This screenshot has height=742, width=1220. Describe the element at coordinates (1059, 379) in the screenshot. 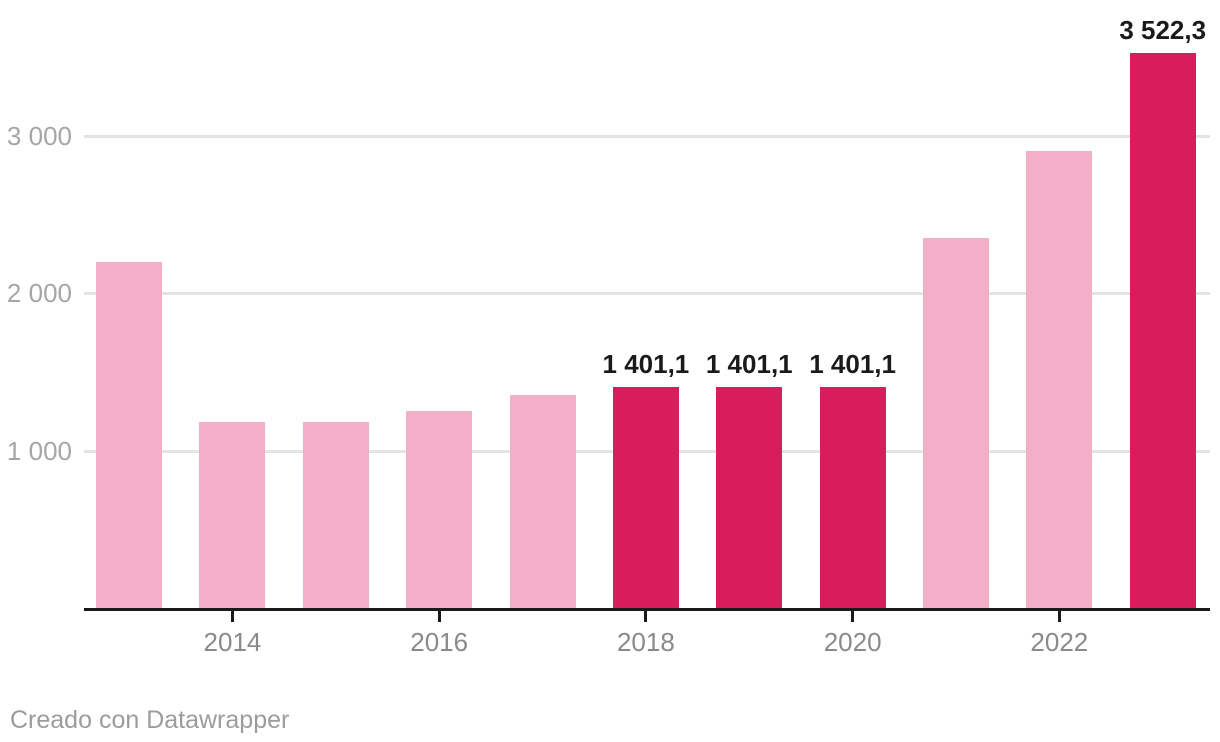

I see `bar-2022` at that location.